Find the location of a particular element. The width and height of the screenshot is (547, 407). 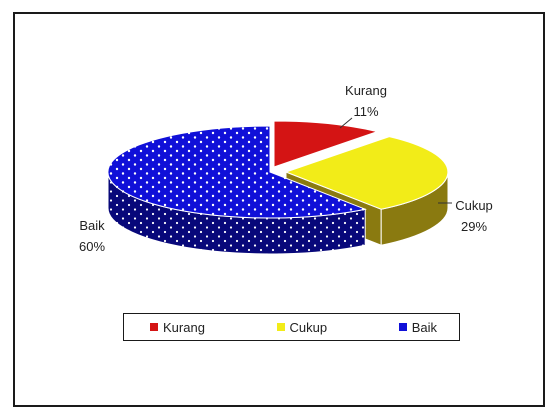

legend-label-kurang: Kurang is located at coordinates (184, 327).